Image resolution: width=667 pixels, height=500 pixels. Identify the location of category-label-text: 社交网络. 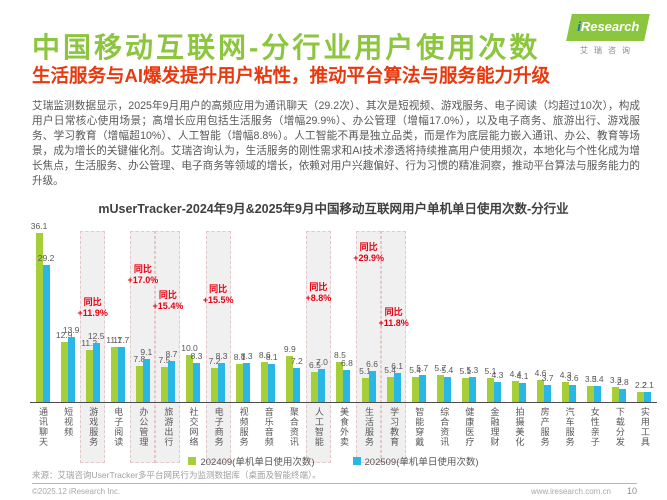
(193, 427).